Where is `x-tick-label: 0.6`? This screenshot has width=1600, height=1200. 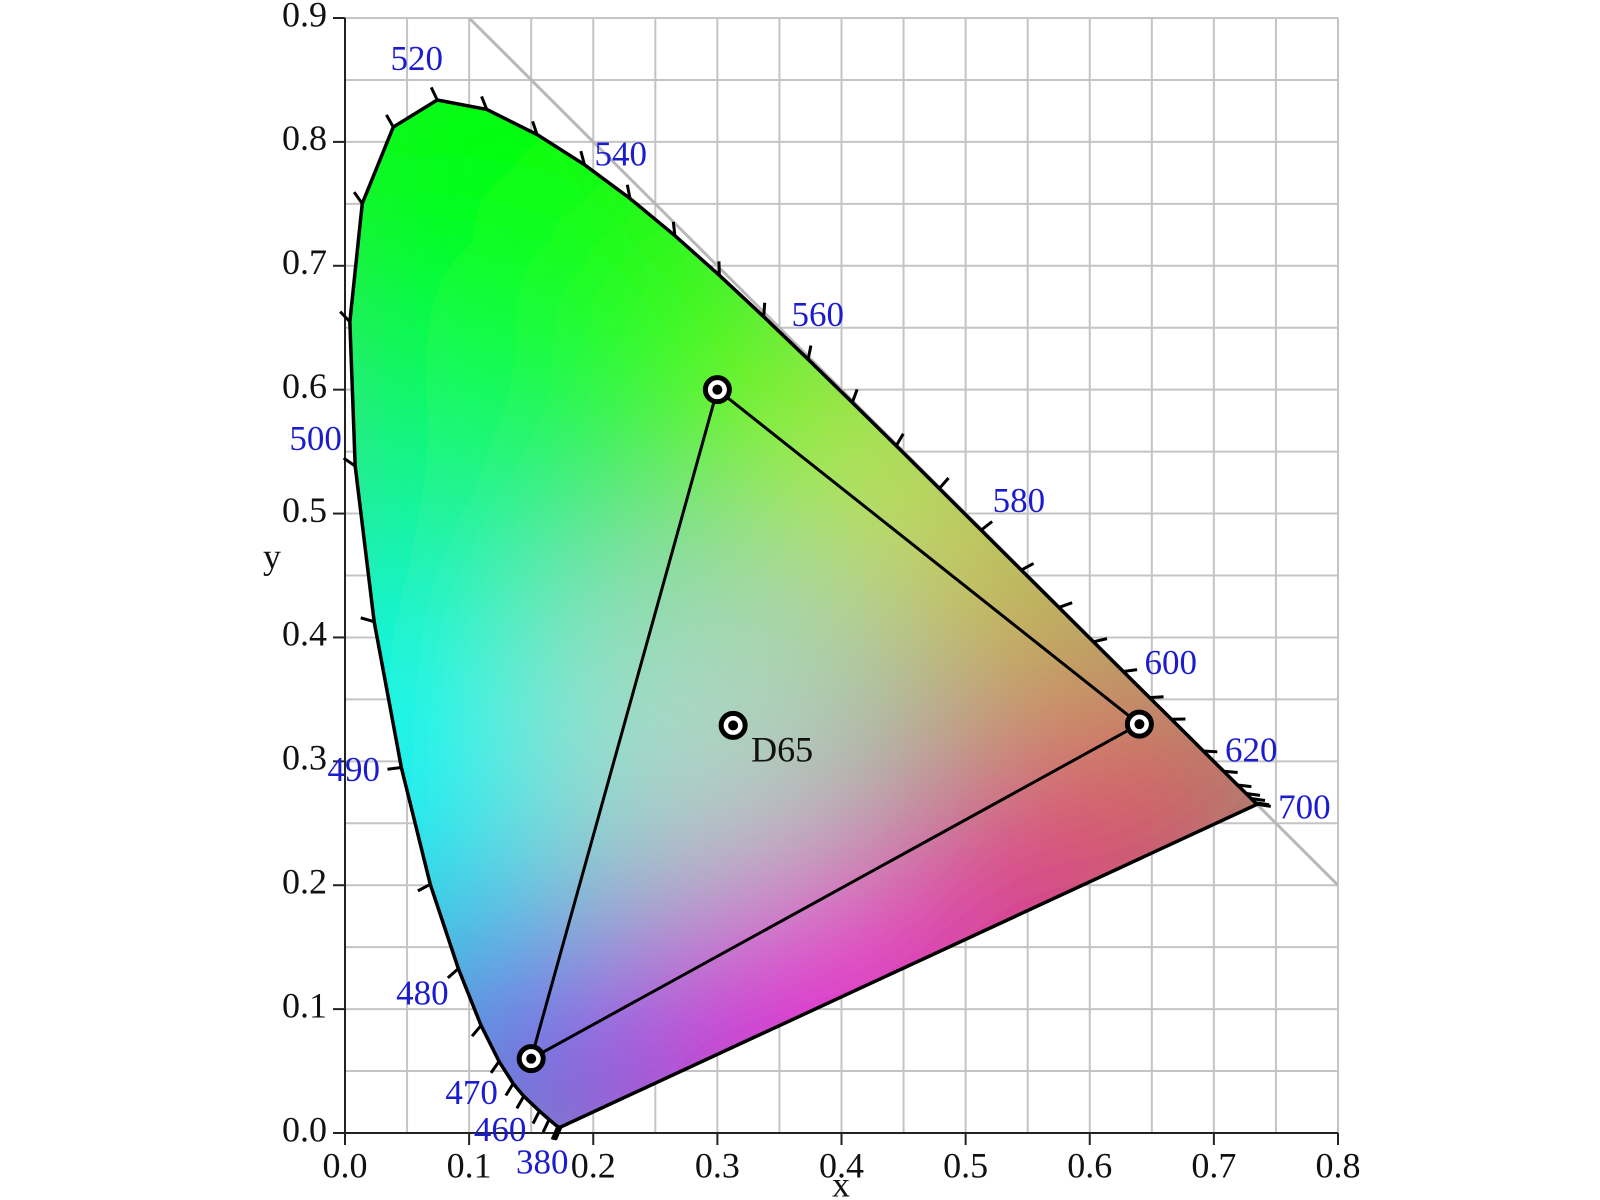 x-tick-label: 0.6 is located at coordinates (1089, 1165).